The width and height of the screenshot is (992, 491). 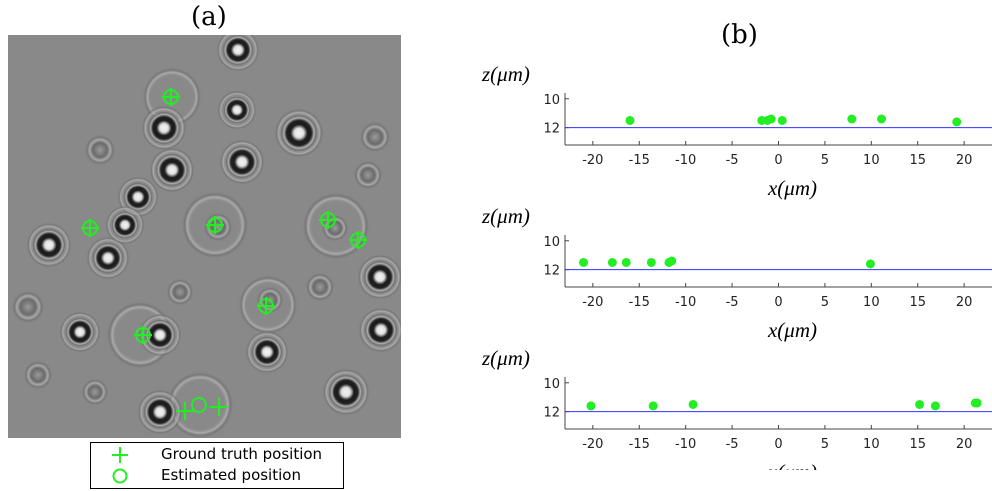 I want to click on halo-ring, so click(x=200, y=404).